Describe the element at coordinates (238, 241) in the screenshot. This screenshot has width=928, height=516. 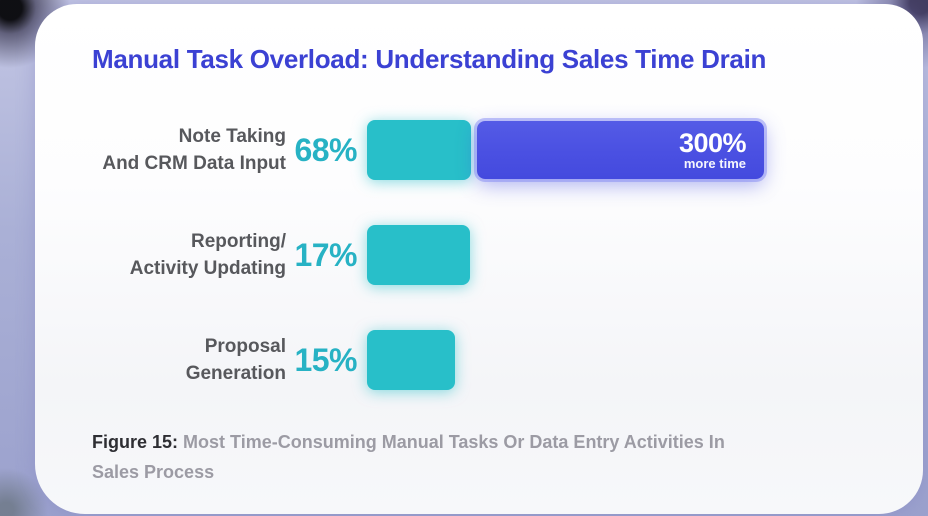
I see `category-label-line1: Reporting/` at that location.